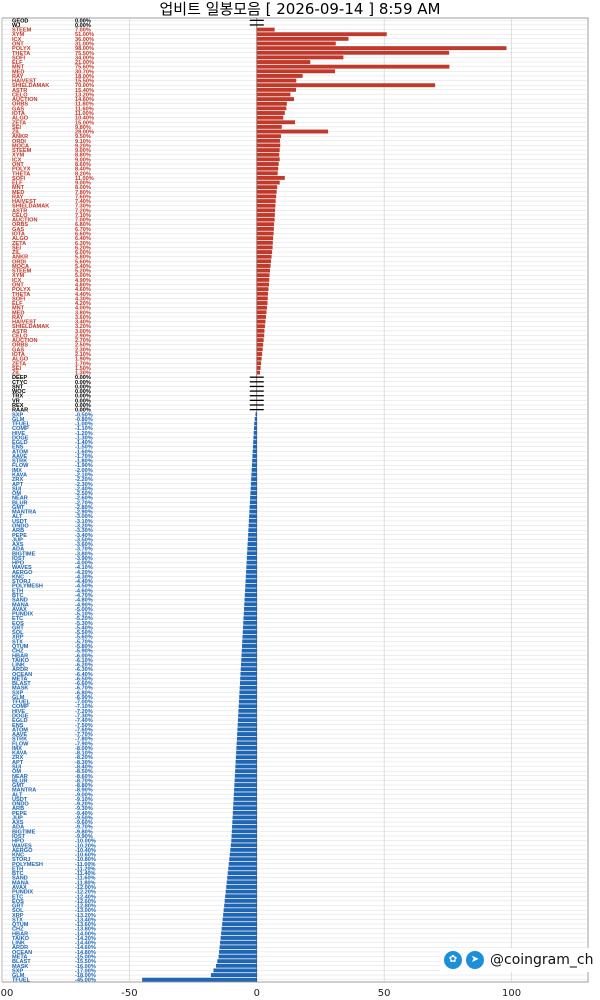 The width and height of the screenshot is (600, 1000). Describe the element at coordinates (84, 58) in the screenshot. I see `row-pct: 34.00%` at that location.